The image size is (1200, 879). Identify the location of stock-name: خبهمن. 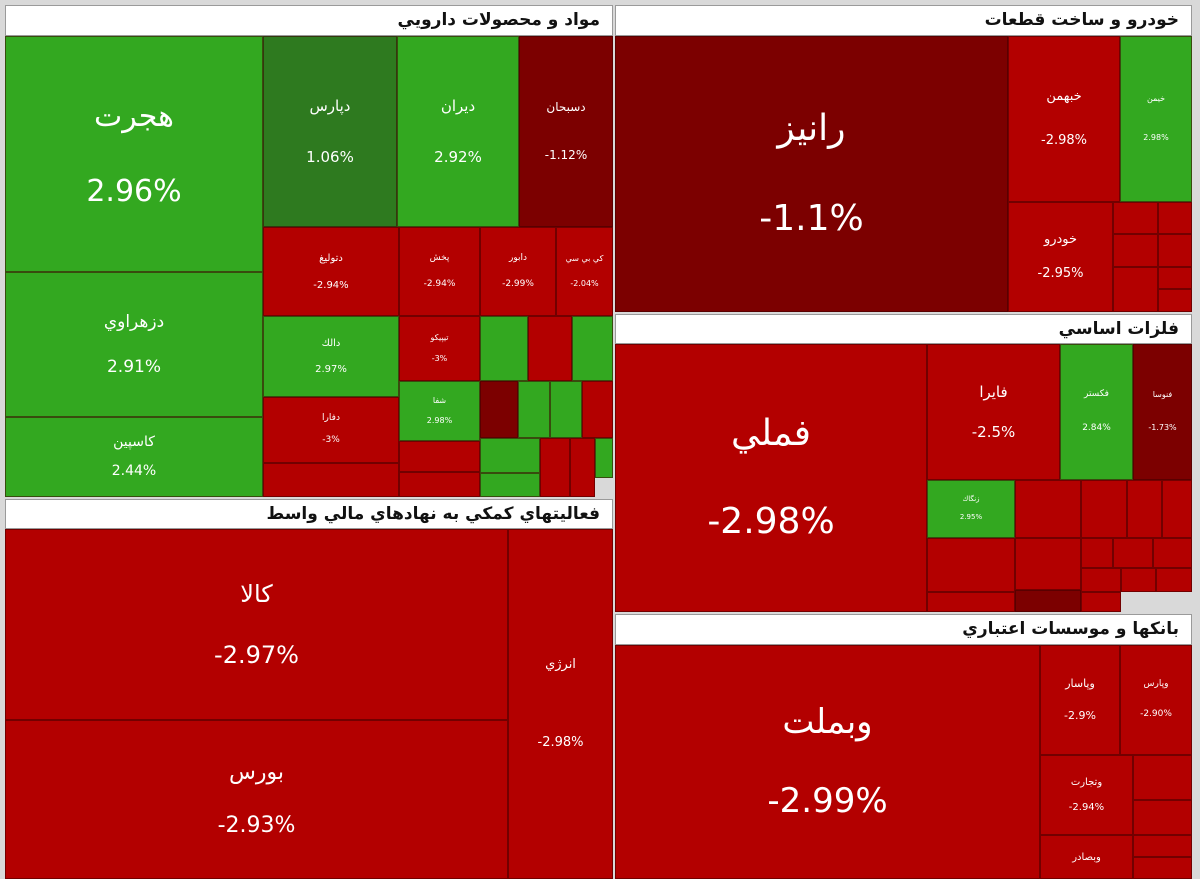
(1064, 96).